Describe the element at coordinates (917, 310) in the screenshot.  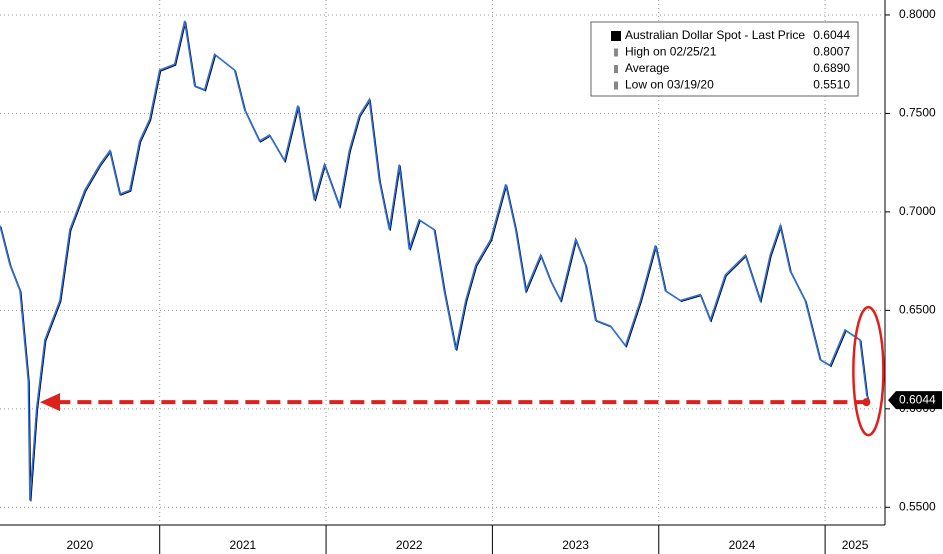
I see `y-tick-label: 0.6500` at that location.